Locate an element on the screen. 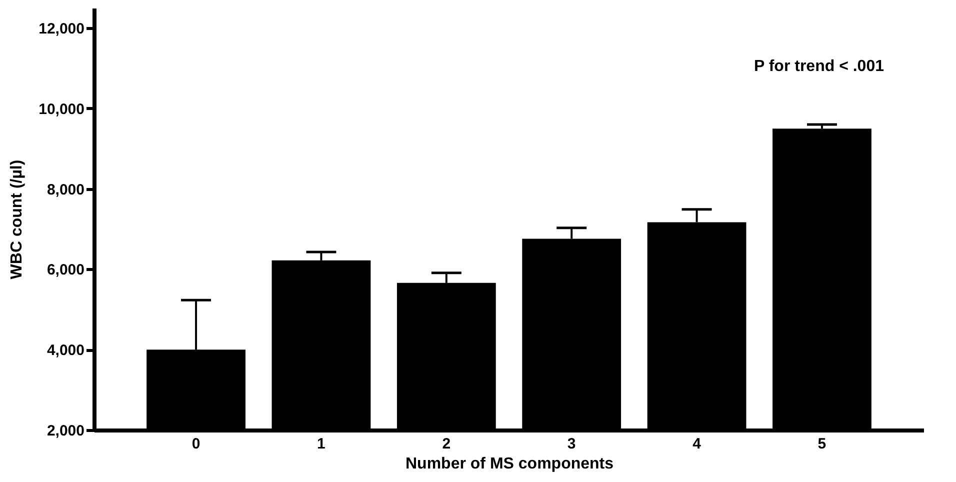 This screenshot has width=956, height=482. y-axis-title: WBC count (/µl) is located at coordinates (17, 220).